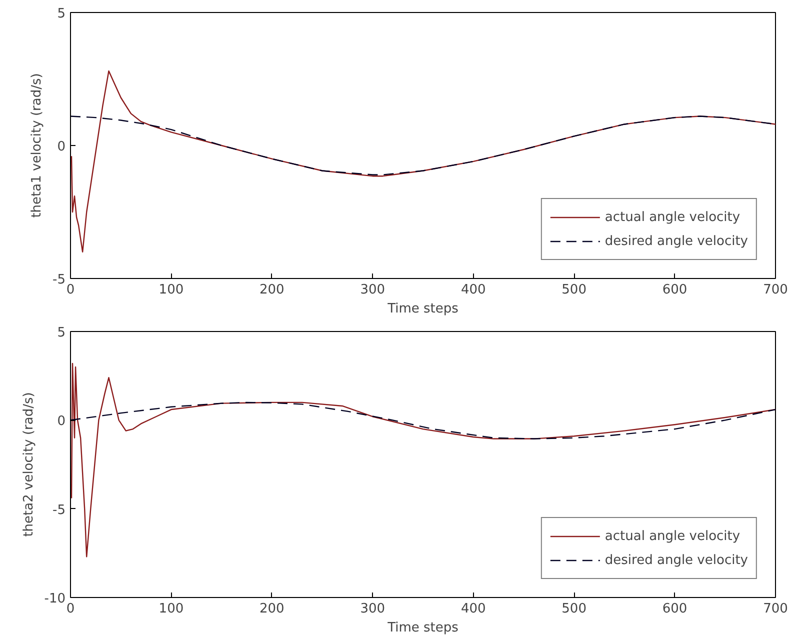 This screenshot has height=639, width=811. Describe the element at coordinates (55, 599) in the screenshot. I see `y-tick-label: -10` at that location.